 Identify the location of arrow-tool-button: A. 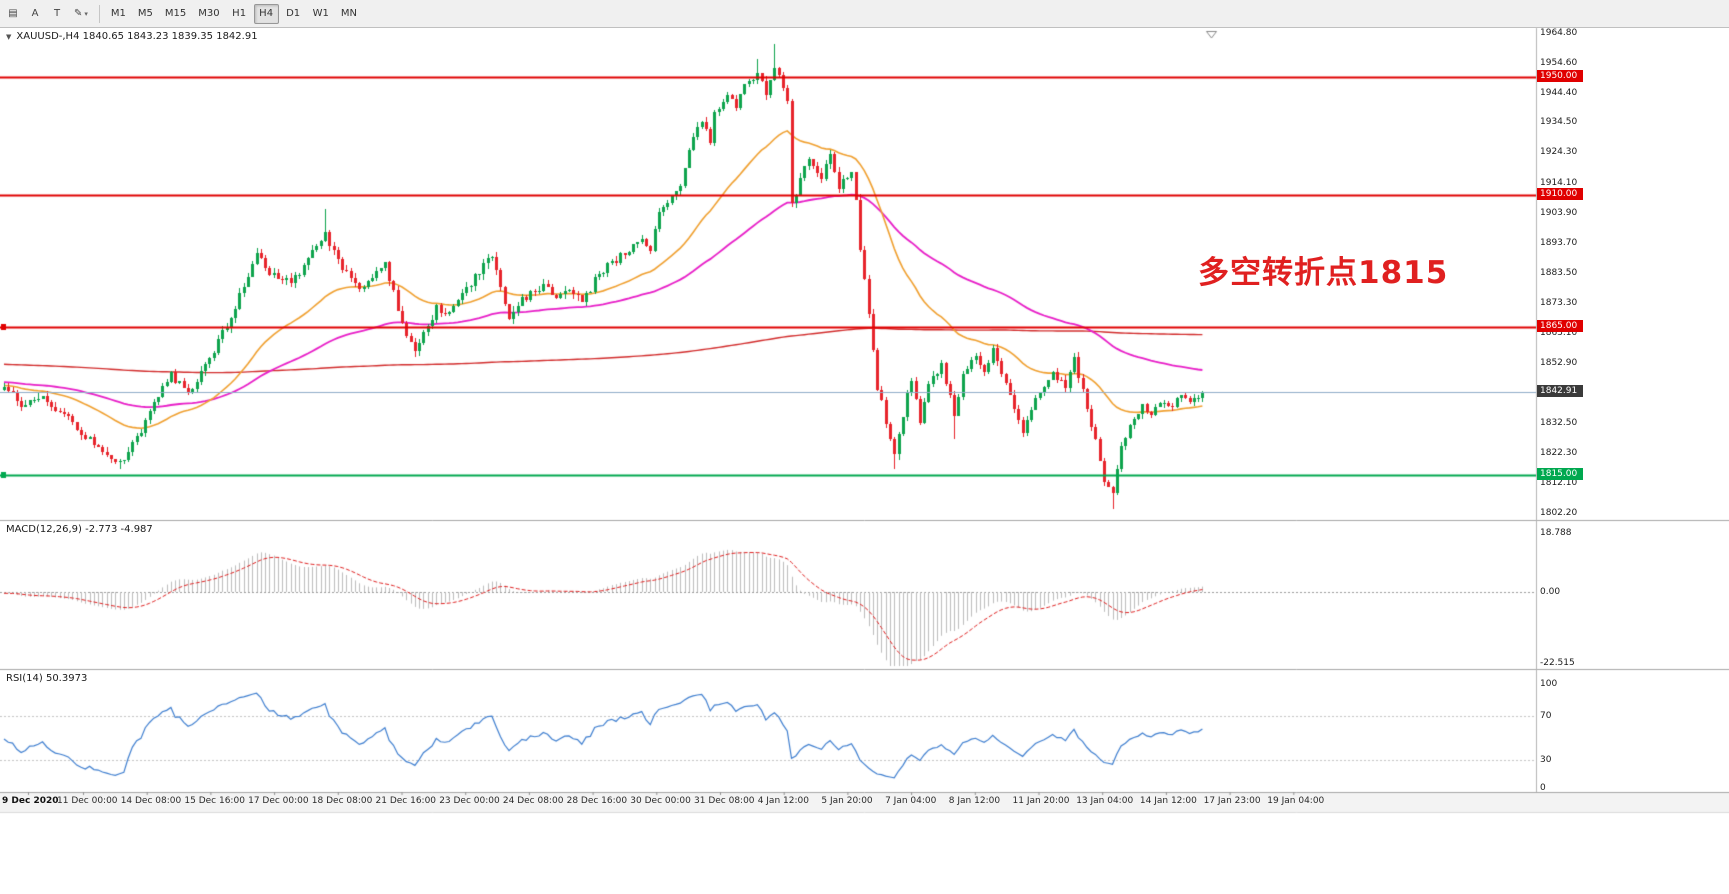
(35, 14).